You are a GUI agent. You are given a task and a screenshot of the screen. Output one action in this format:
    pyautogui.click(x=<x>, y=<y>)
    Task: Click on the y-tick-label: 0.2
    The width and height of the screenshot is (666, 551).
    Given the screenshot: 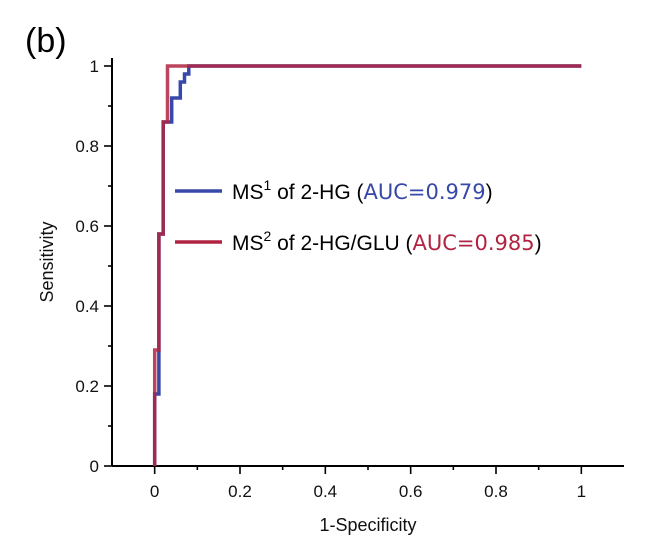 What is the action you would take?
    pyautogui.click(x=87, y=386)
    